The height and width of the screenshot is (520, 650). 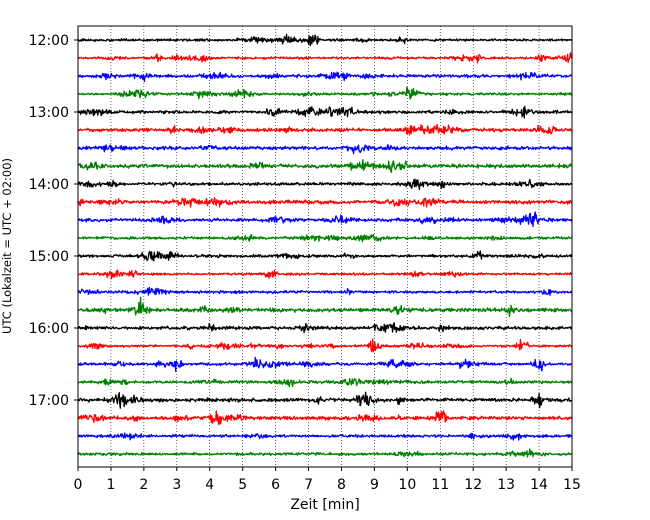 What do you see at coordinates (49, 257) in the screenshot?
I see `y-tick-label: 15:00` at bounding box center [49, 257].